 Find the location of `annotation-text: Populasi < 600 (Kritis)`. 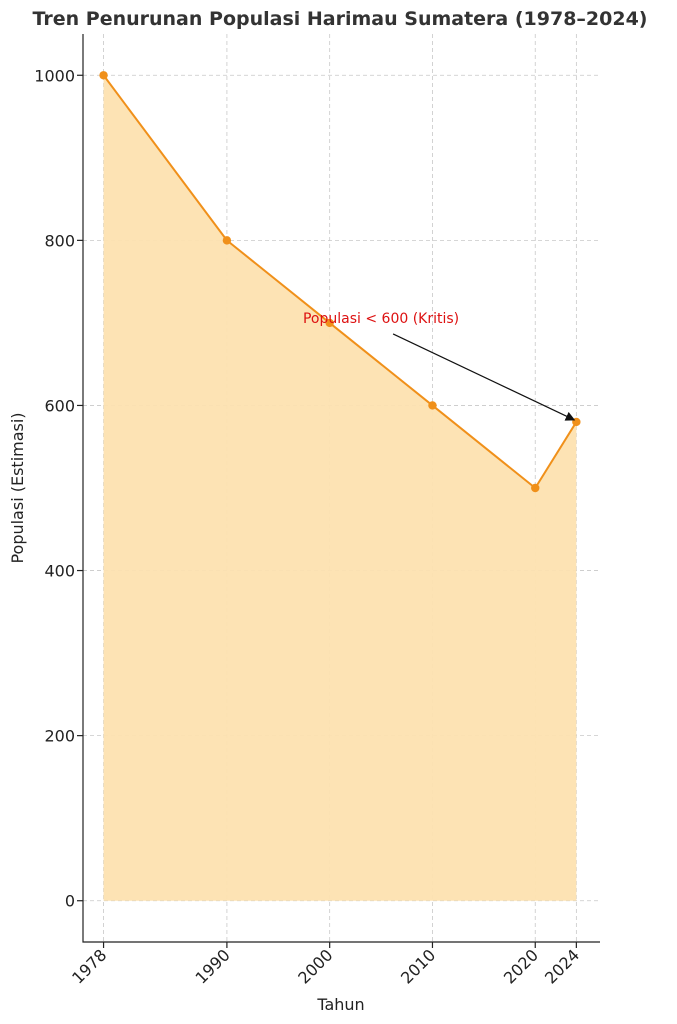

annotation-text: Populasi < 600 (Kritis) is located at coordinates (381, 319).